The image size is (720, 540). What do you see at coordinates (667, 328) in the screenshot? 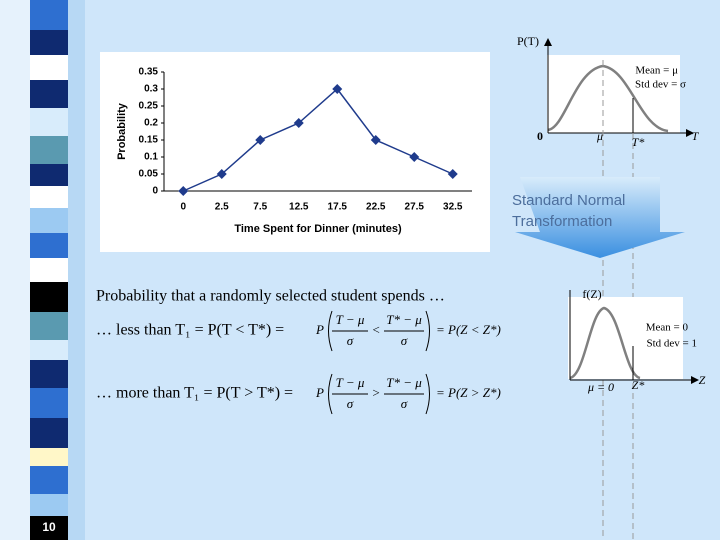
I see `diagram-label: Mean = 0` at bounding box center [667, 328].